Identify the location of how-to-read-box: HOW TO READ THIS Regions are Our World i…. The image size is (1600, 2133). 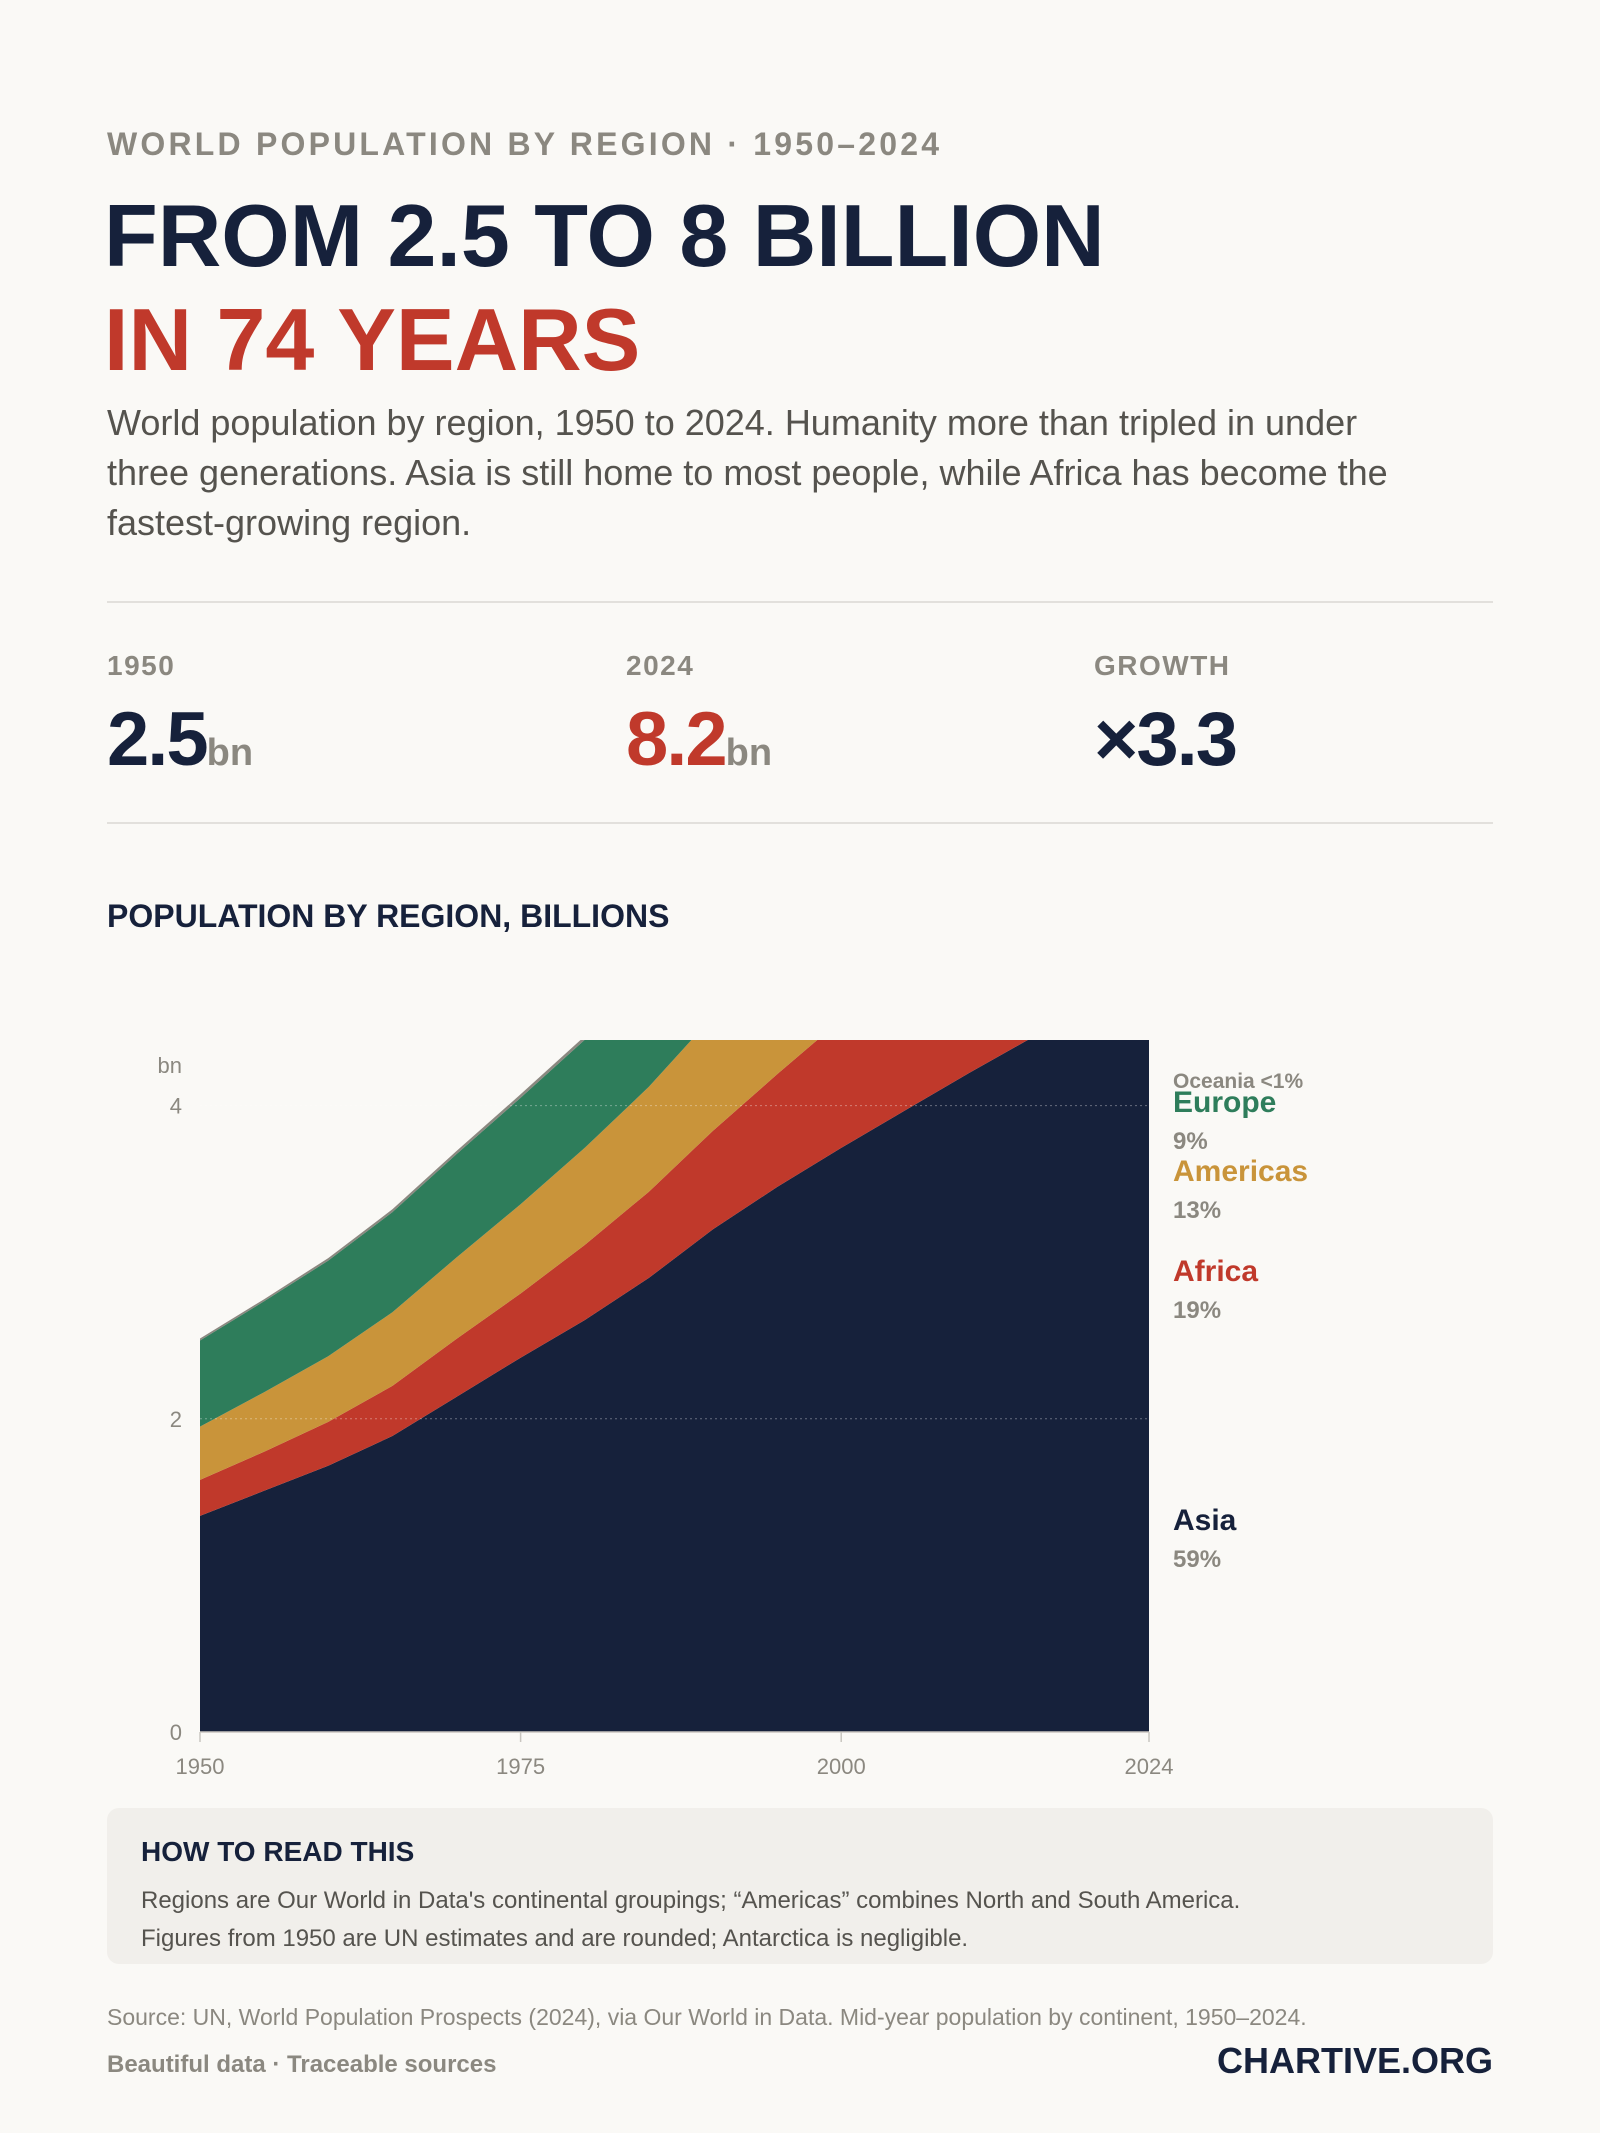
(800, 1886).